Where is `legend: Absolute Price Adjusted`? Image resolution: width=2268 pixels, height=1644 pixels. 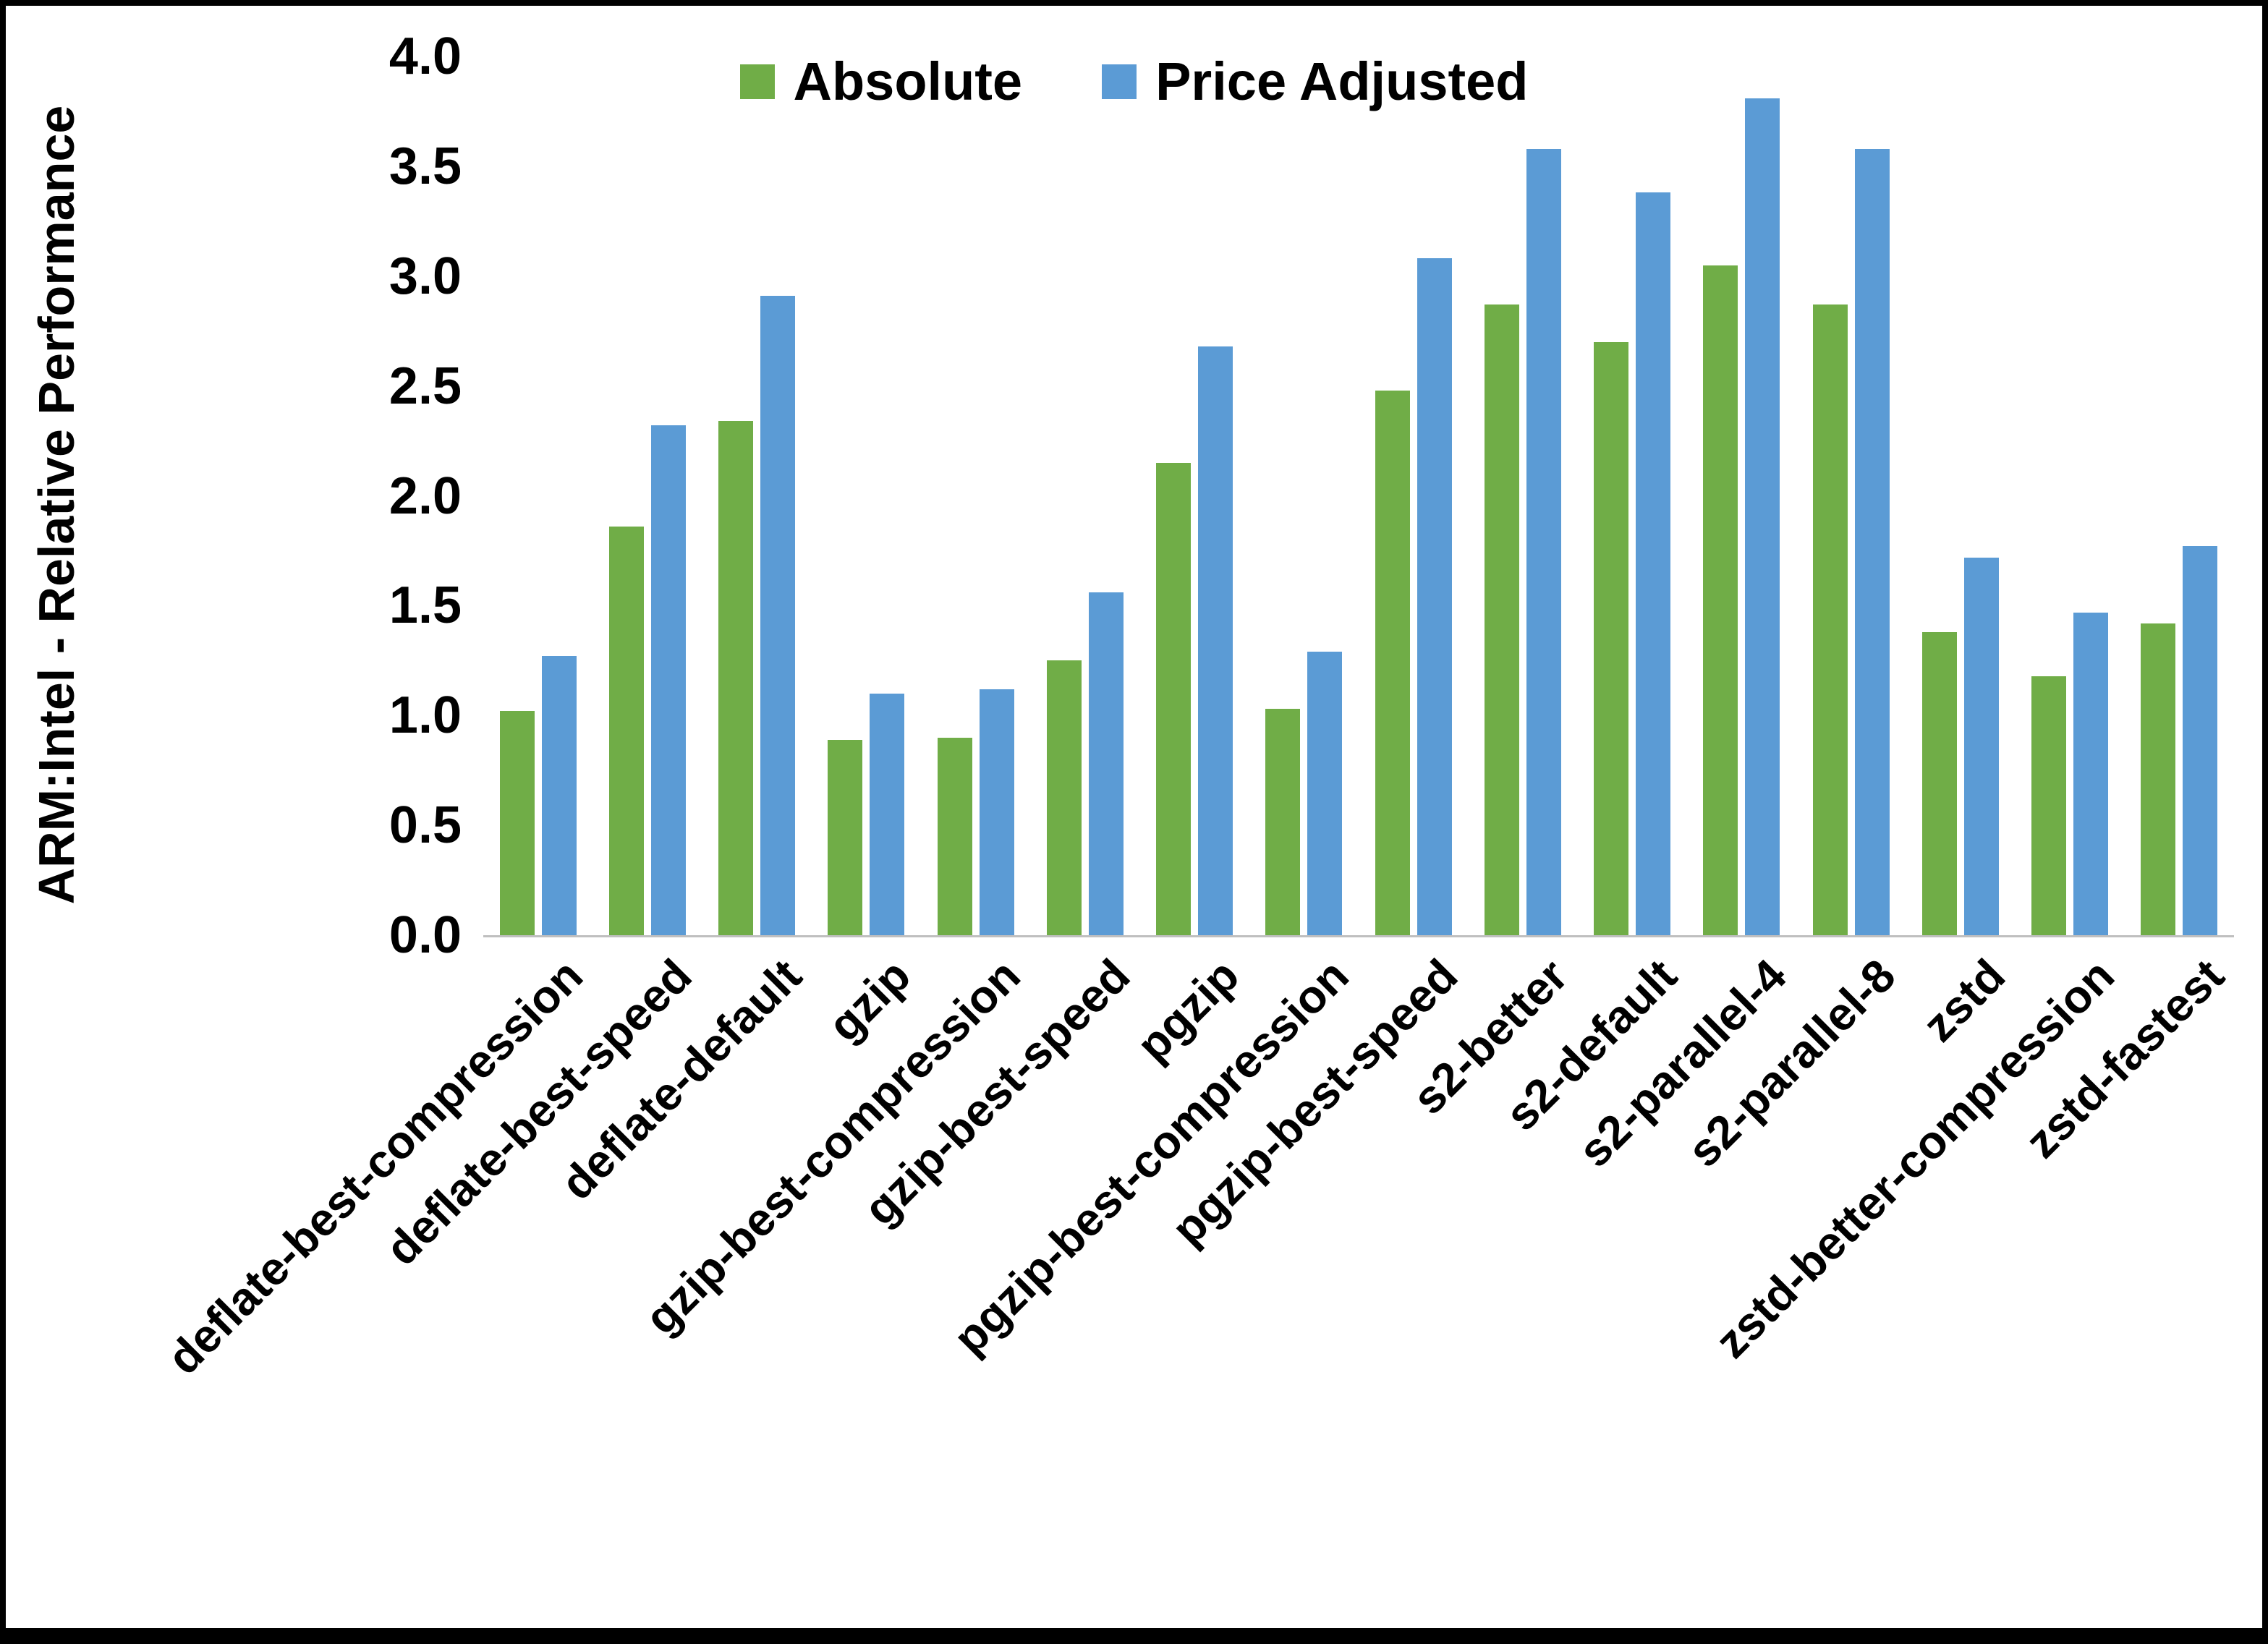 legend: Absolute Price Adjusted is located at coordinates (1134, 81).